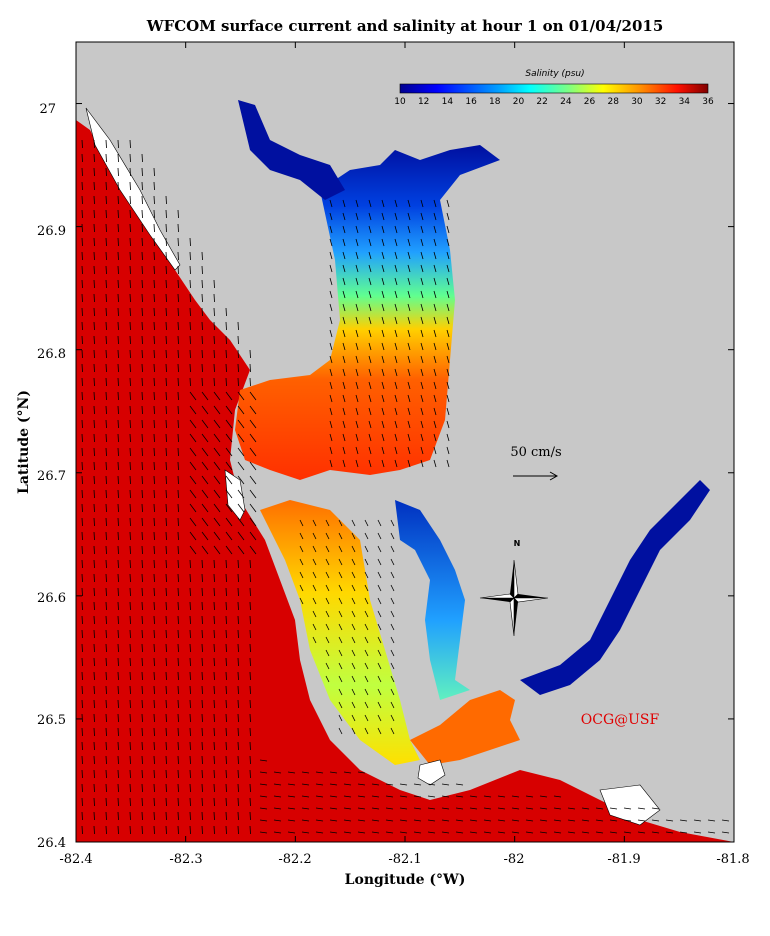  I want to click on colorbar-label: 30, so click(637, 102).